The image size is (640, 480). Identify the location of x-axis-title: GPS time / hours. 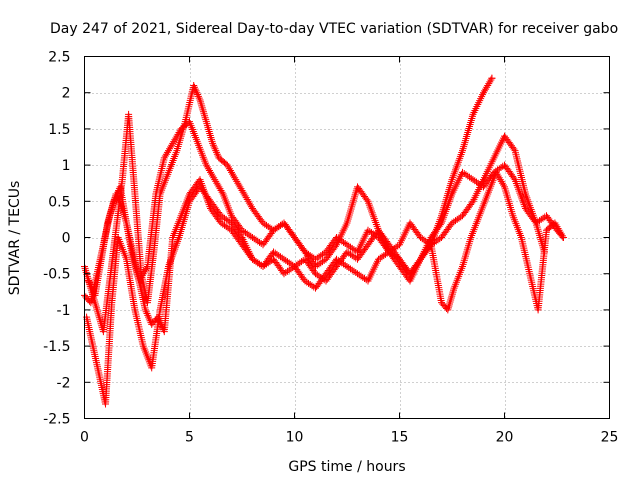
(346, 467).